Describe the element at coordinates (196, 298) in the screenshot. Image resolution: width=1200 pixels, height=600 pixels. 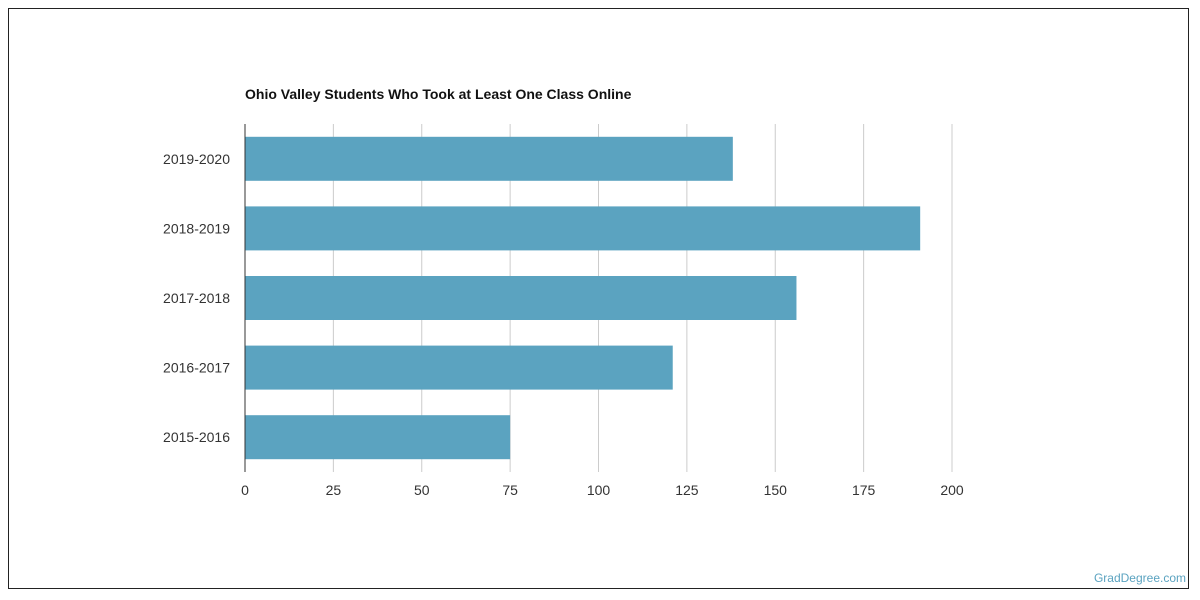
I see `category-label: 2017-2018` at that location.